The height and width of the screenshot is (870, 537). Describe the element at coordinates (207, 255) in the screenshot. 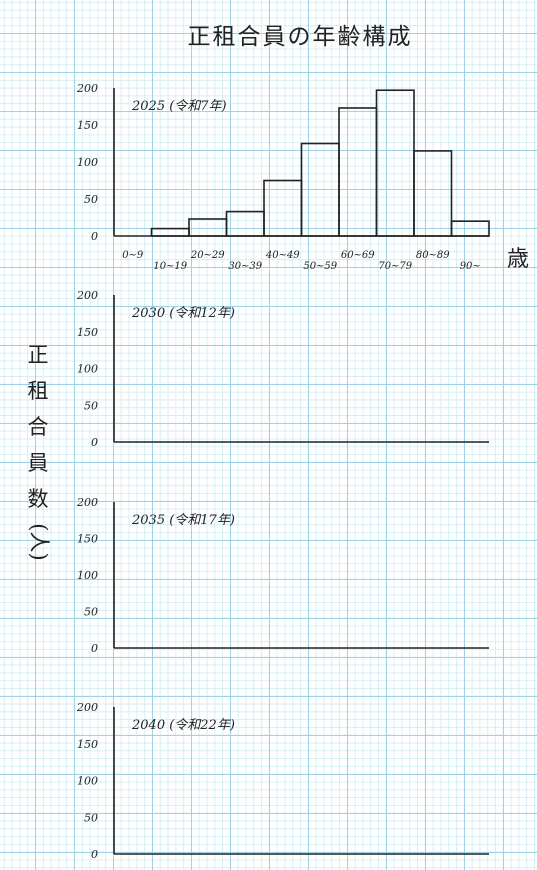

I see `x-tick-label: 20~29` at that location.